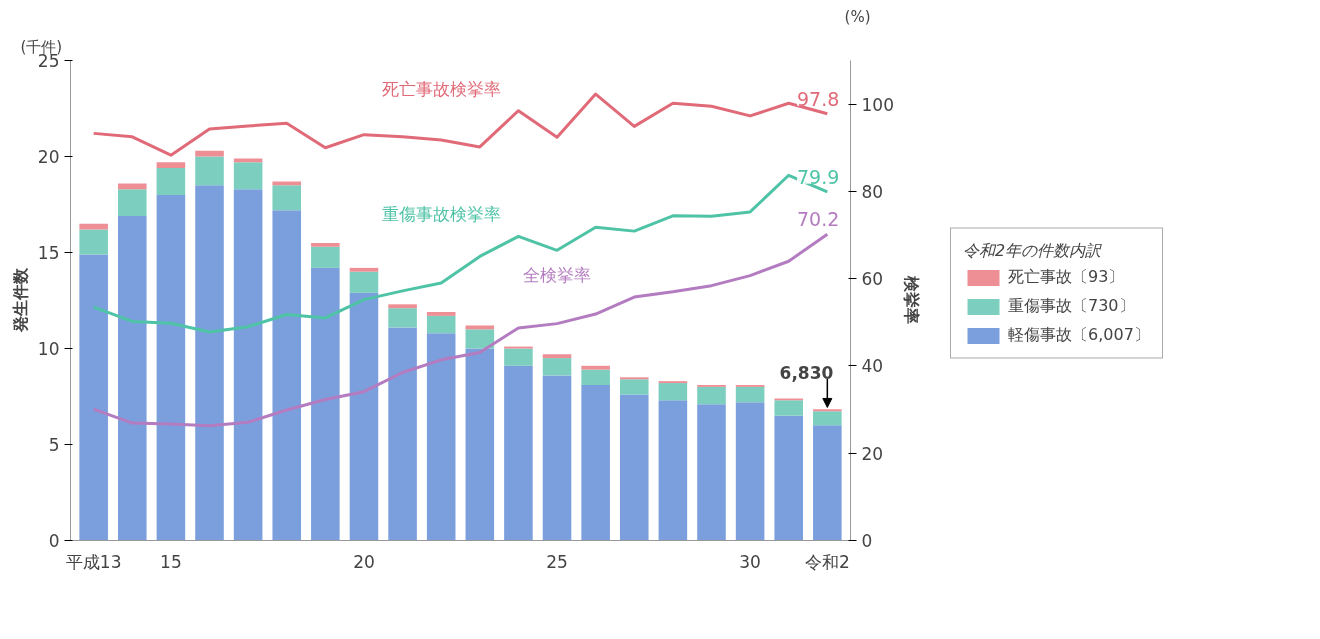  I want to click on y2-tick-label: 80, so click(872, 191).